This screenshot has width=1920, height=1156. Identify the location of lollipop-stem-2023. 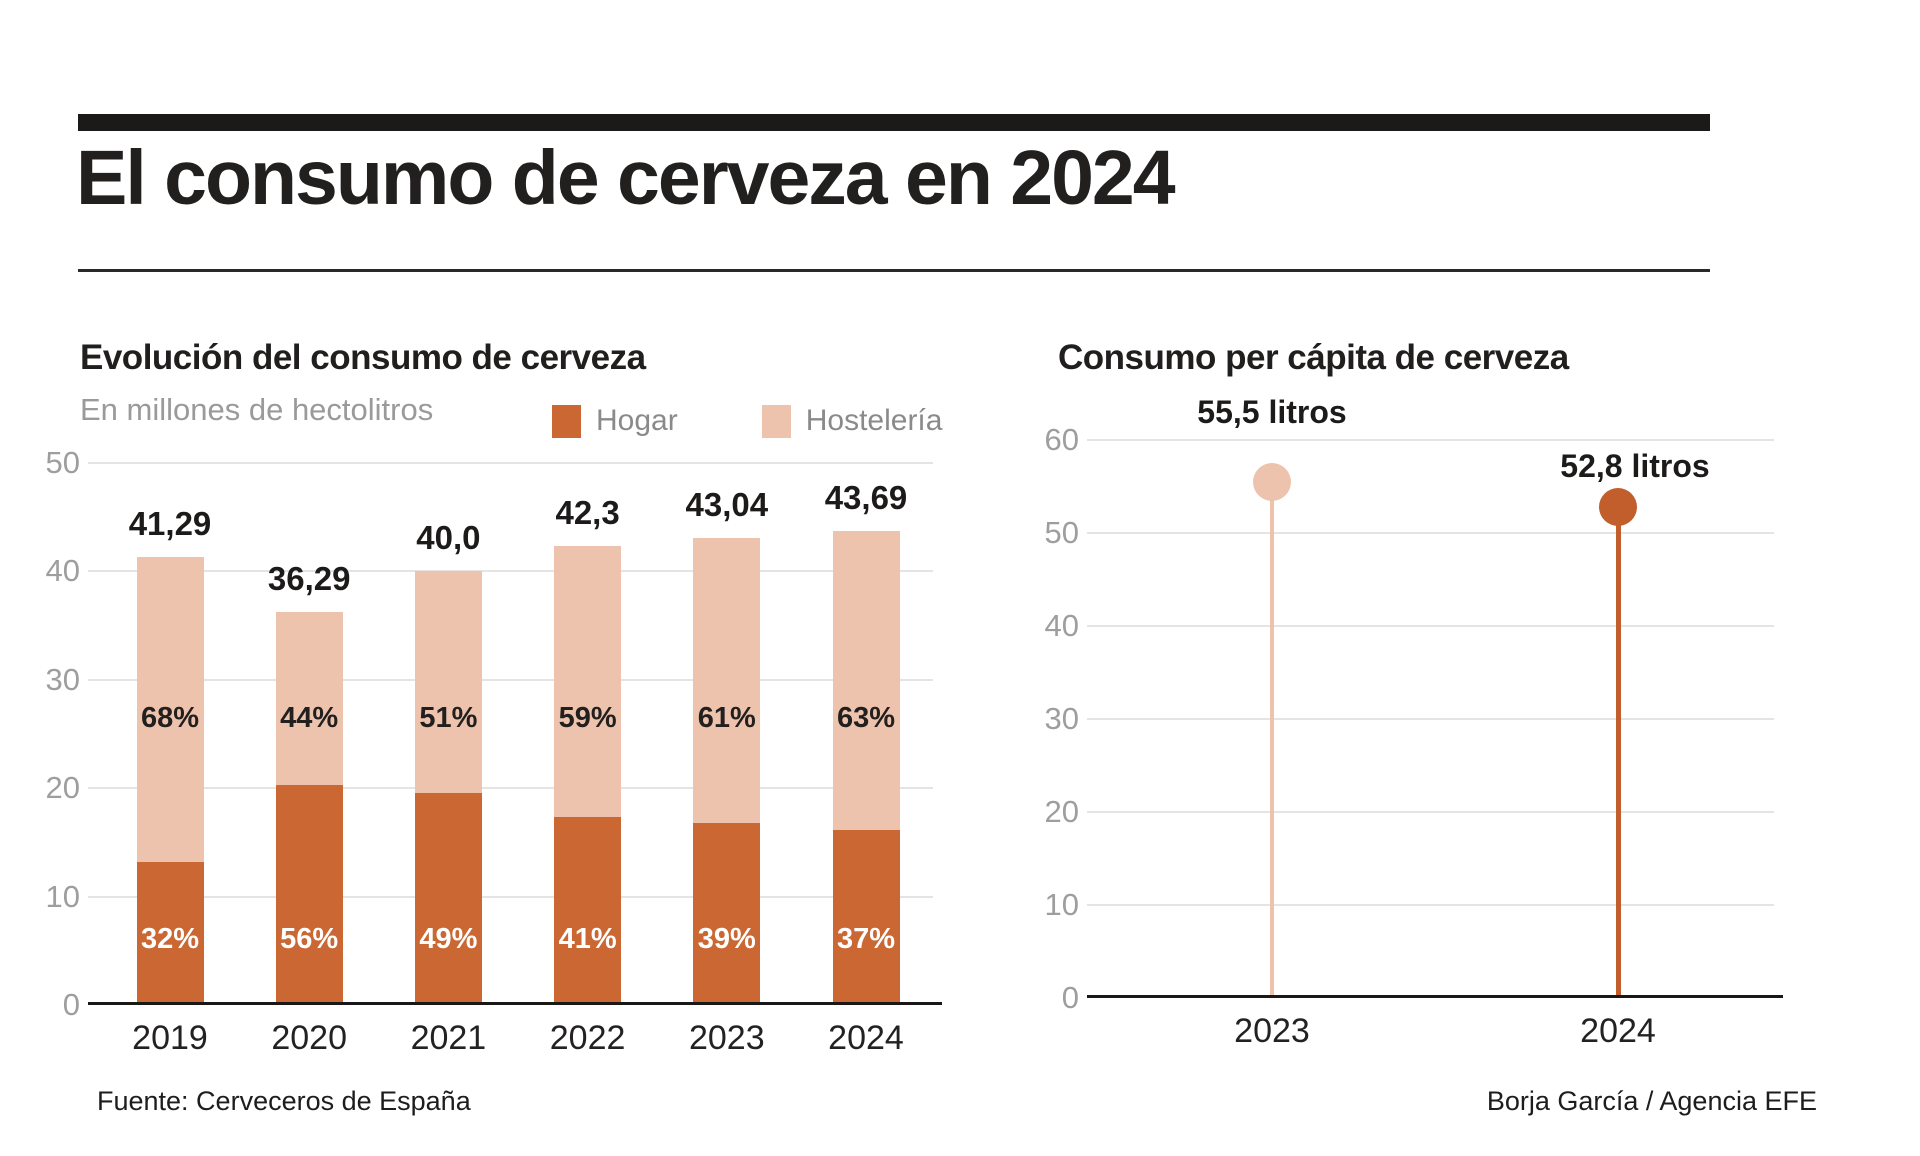
(1272, 739).